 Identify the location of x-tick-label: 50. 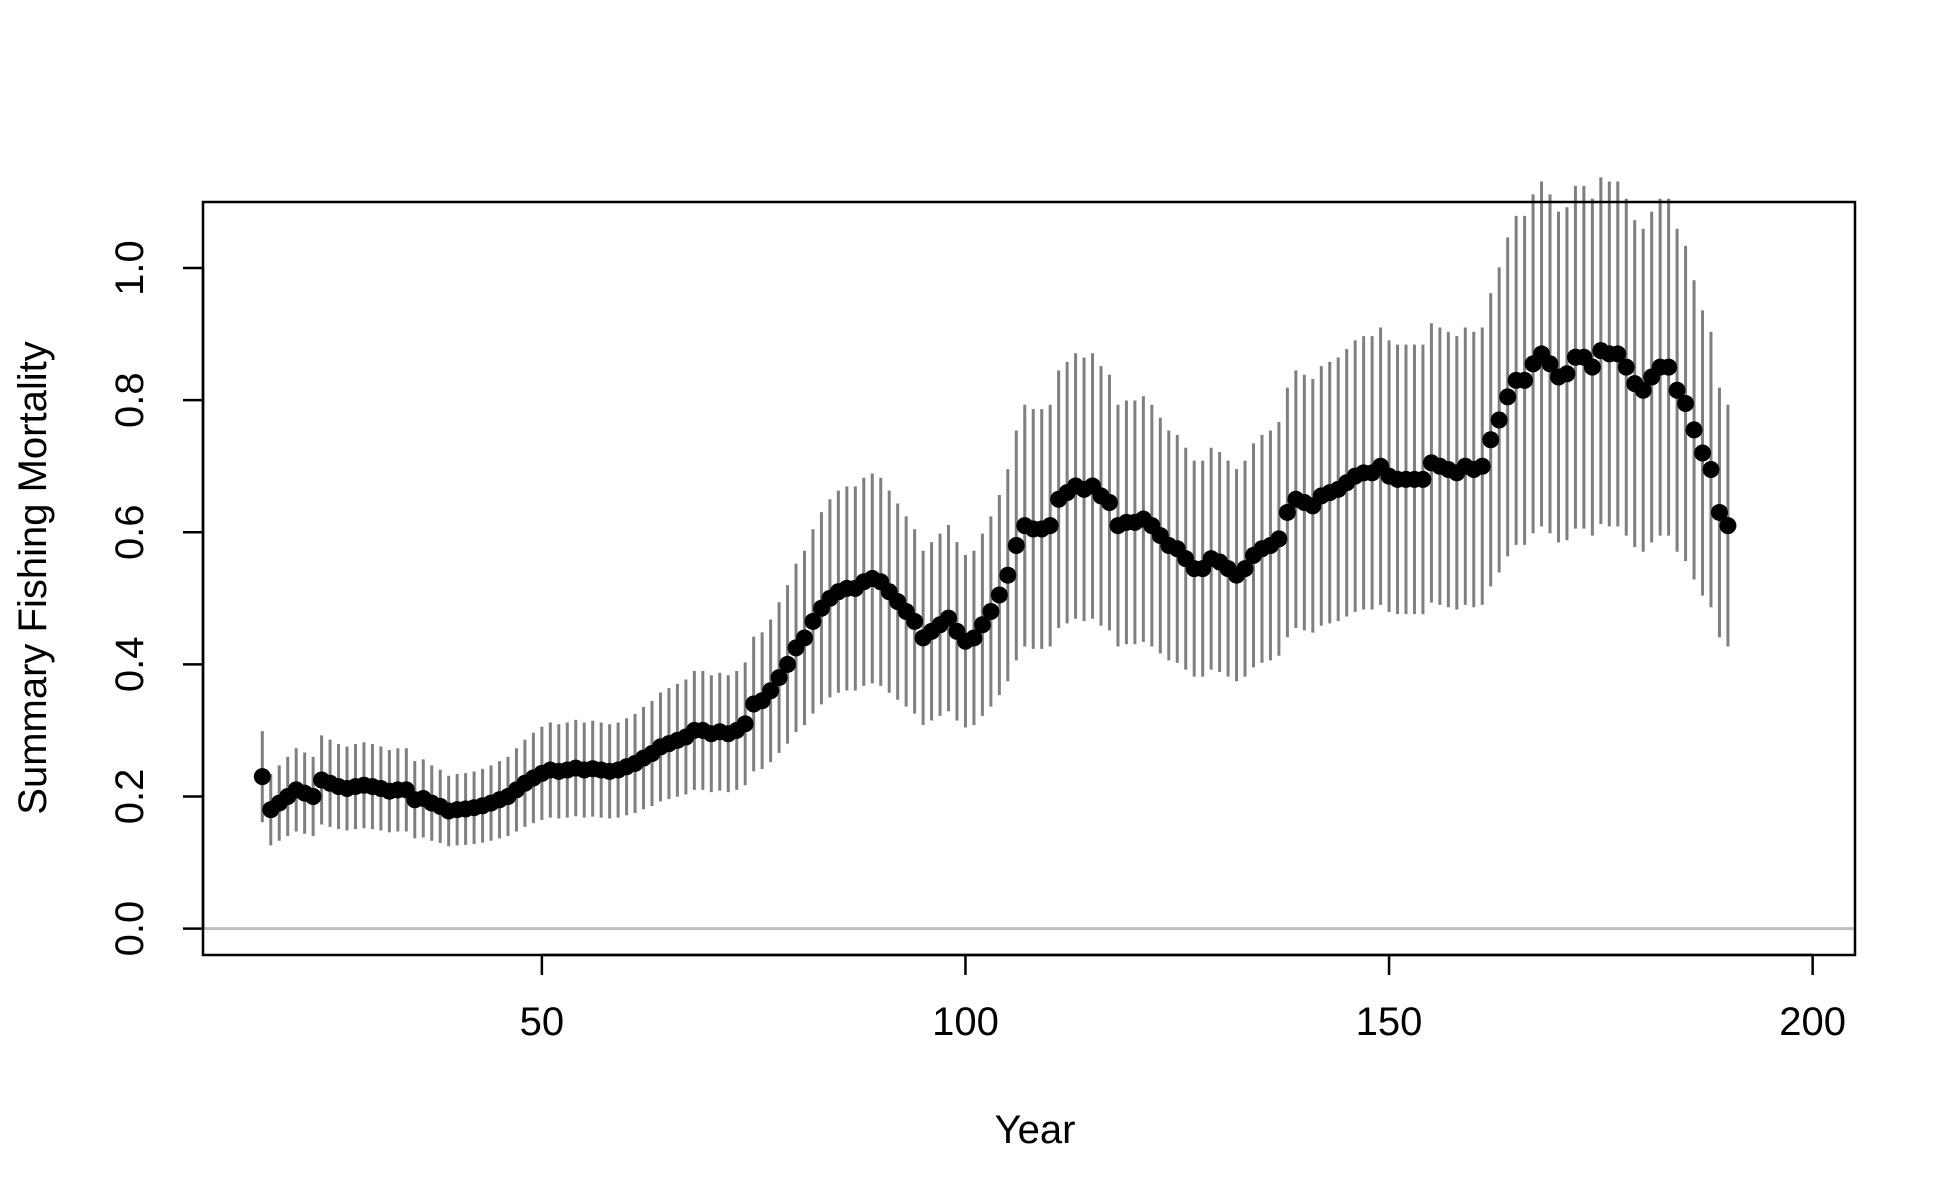
(542, 1022).